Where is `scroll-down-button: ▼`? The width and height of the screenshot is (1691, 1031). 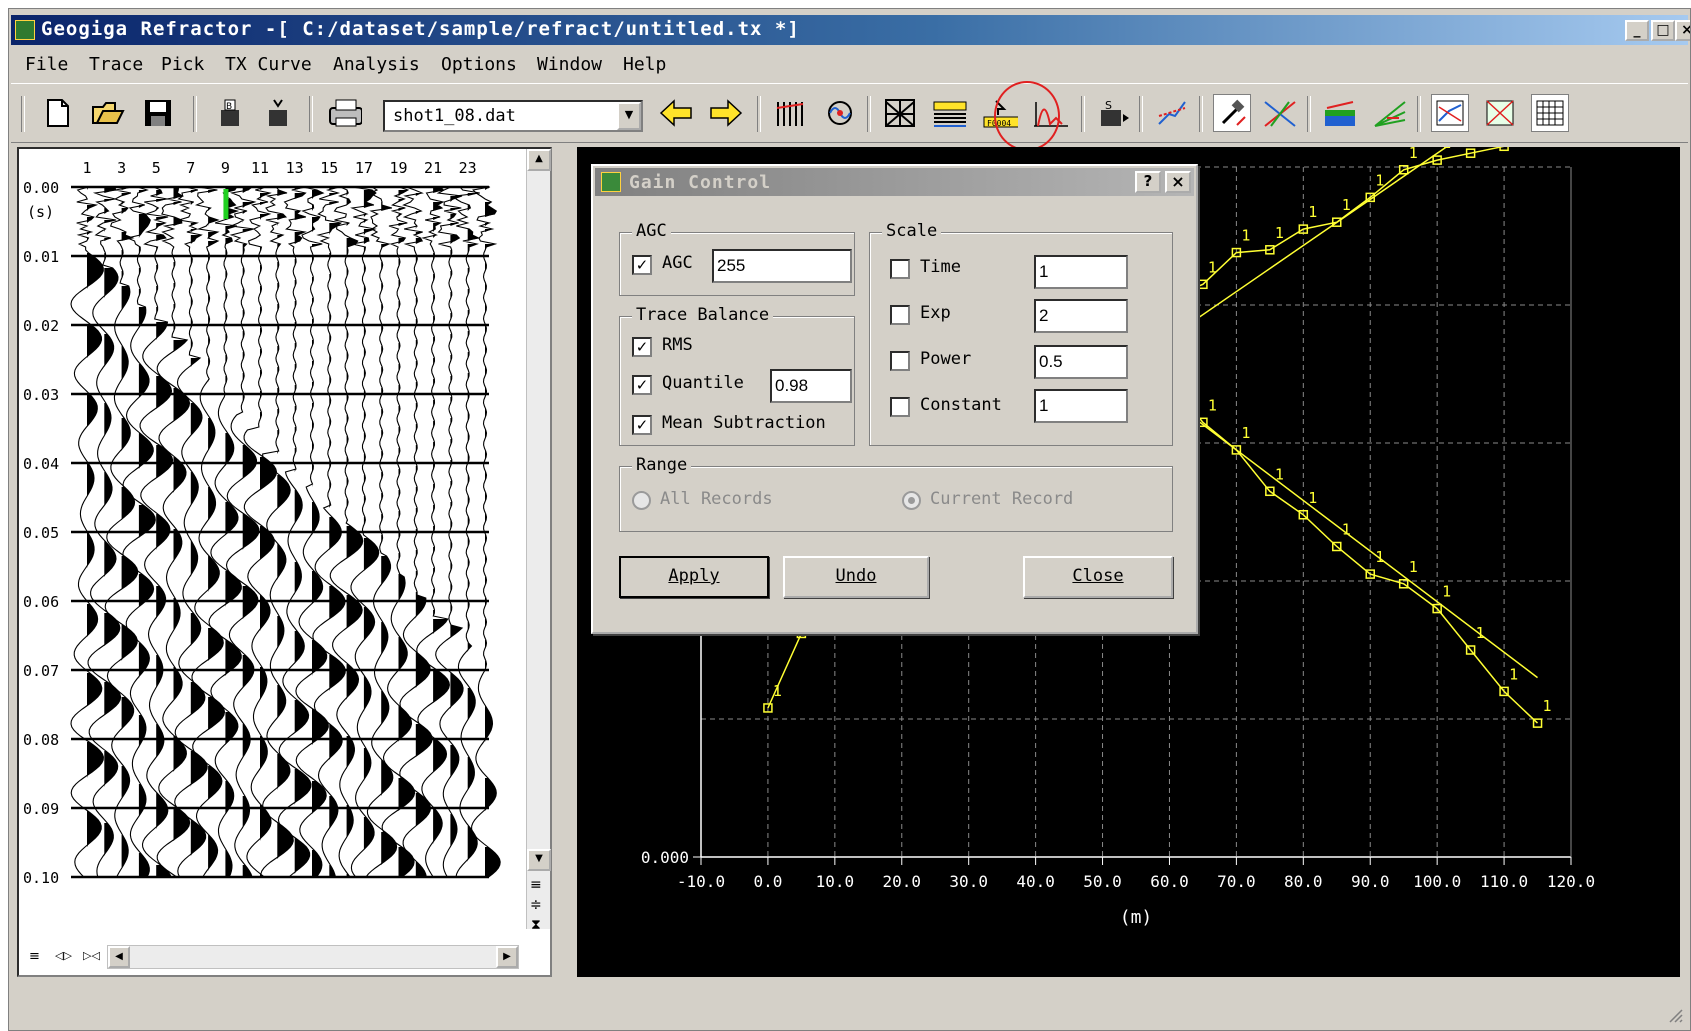 scroll-down-button: ▼ is located at coordinates (539, 860).